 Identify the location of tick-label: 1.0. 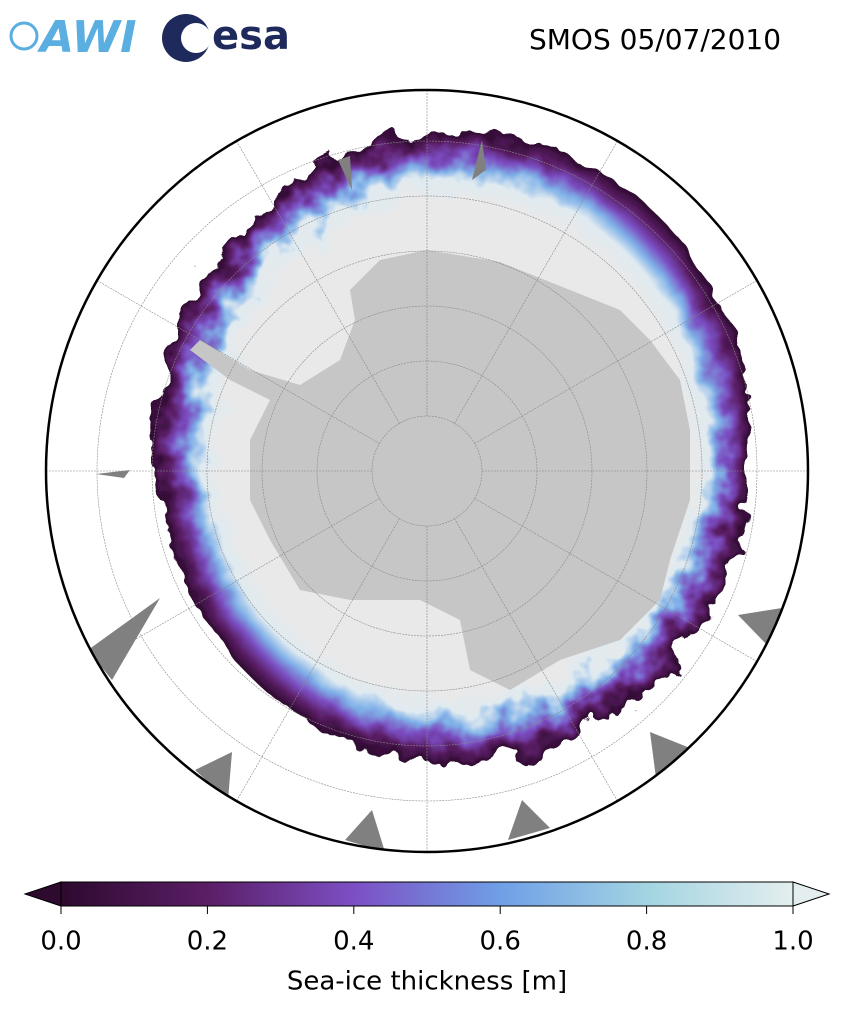
(792, 942).